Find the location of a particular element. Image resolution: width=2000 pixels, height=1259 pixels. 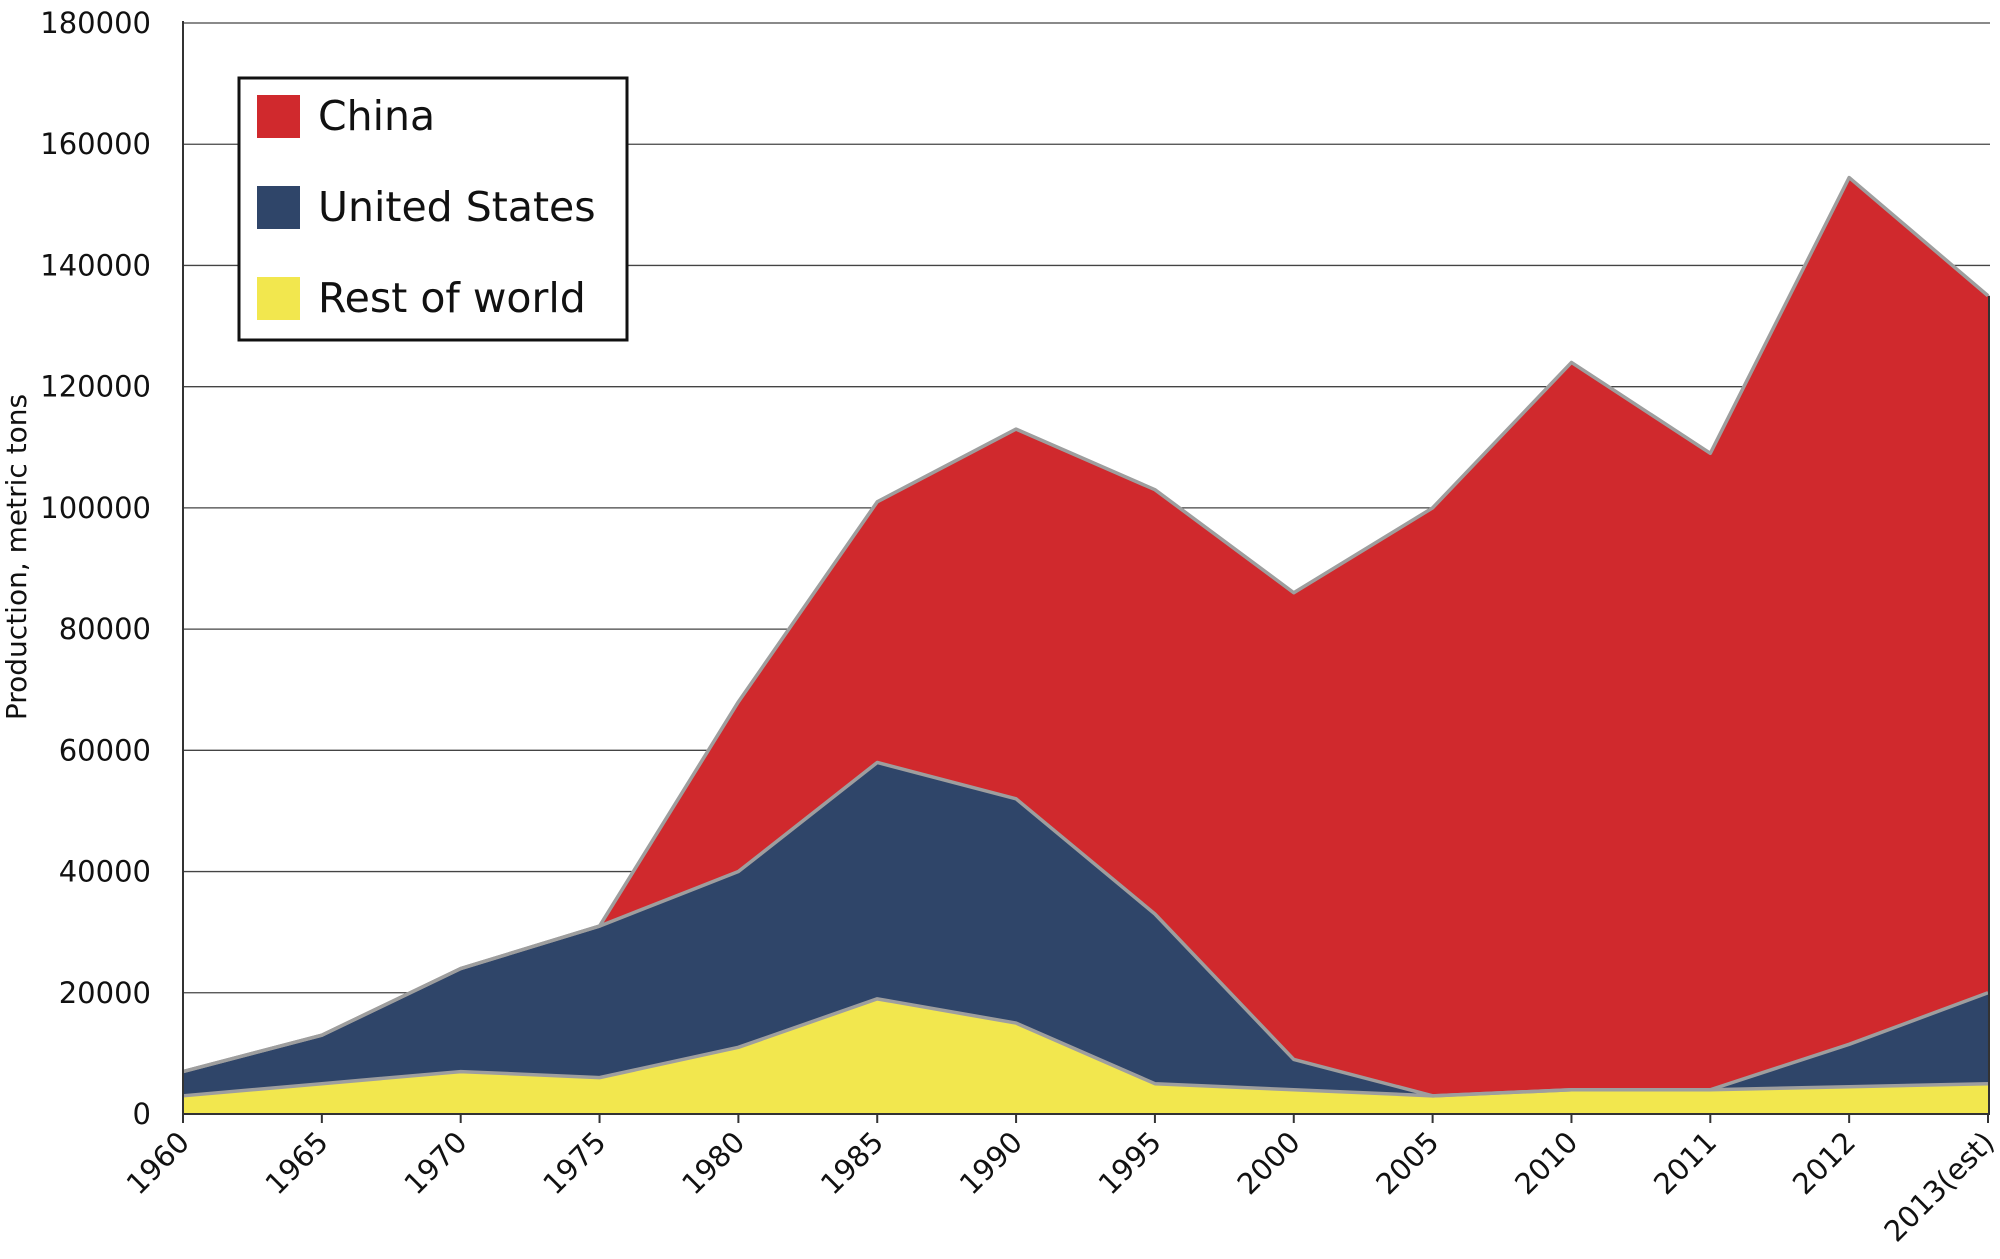

x-tick-label: 1965 is located at coordinates (297, 1163).